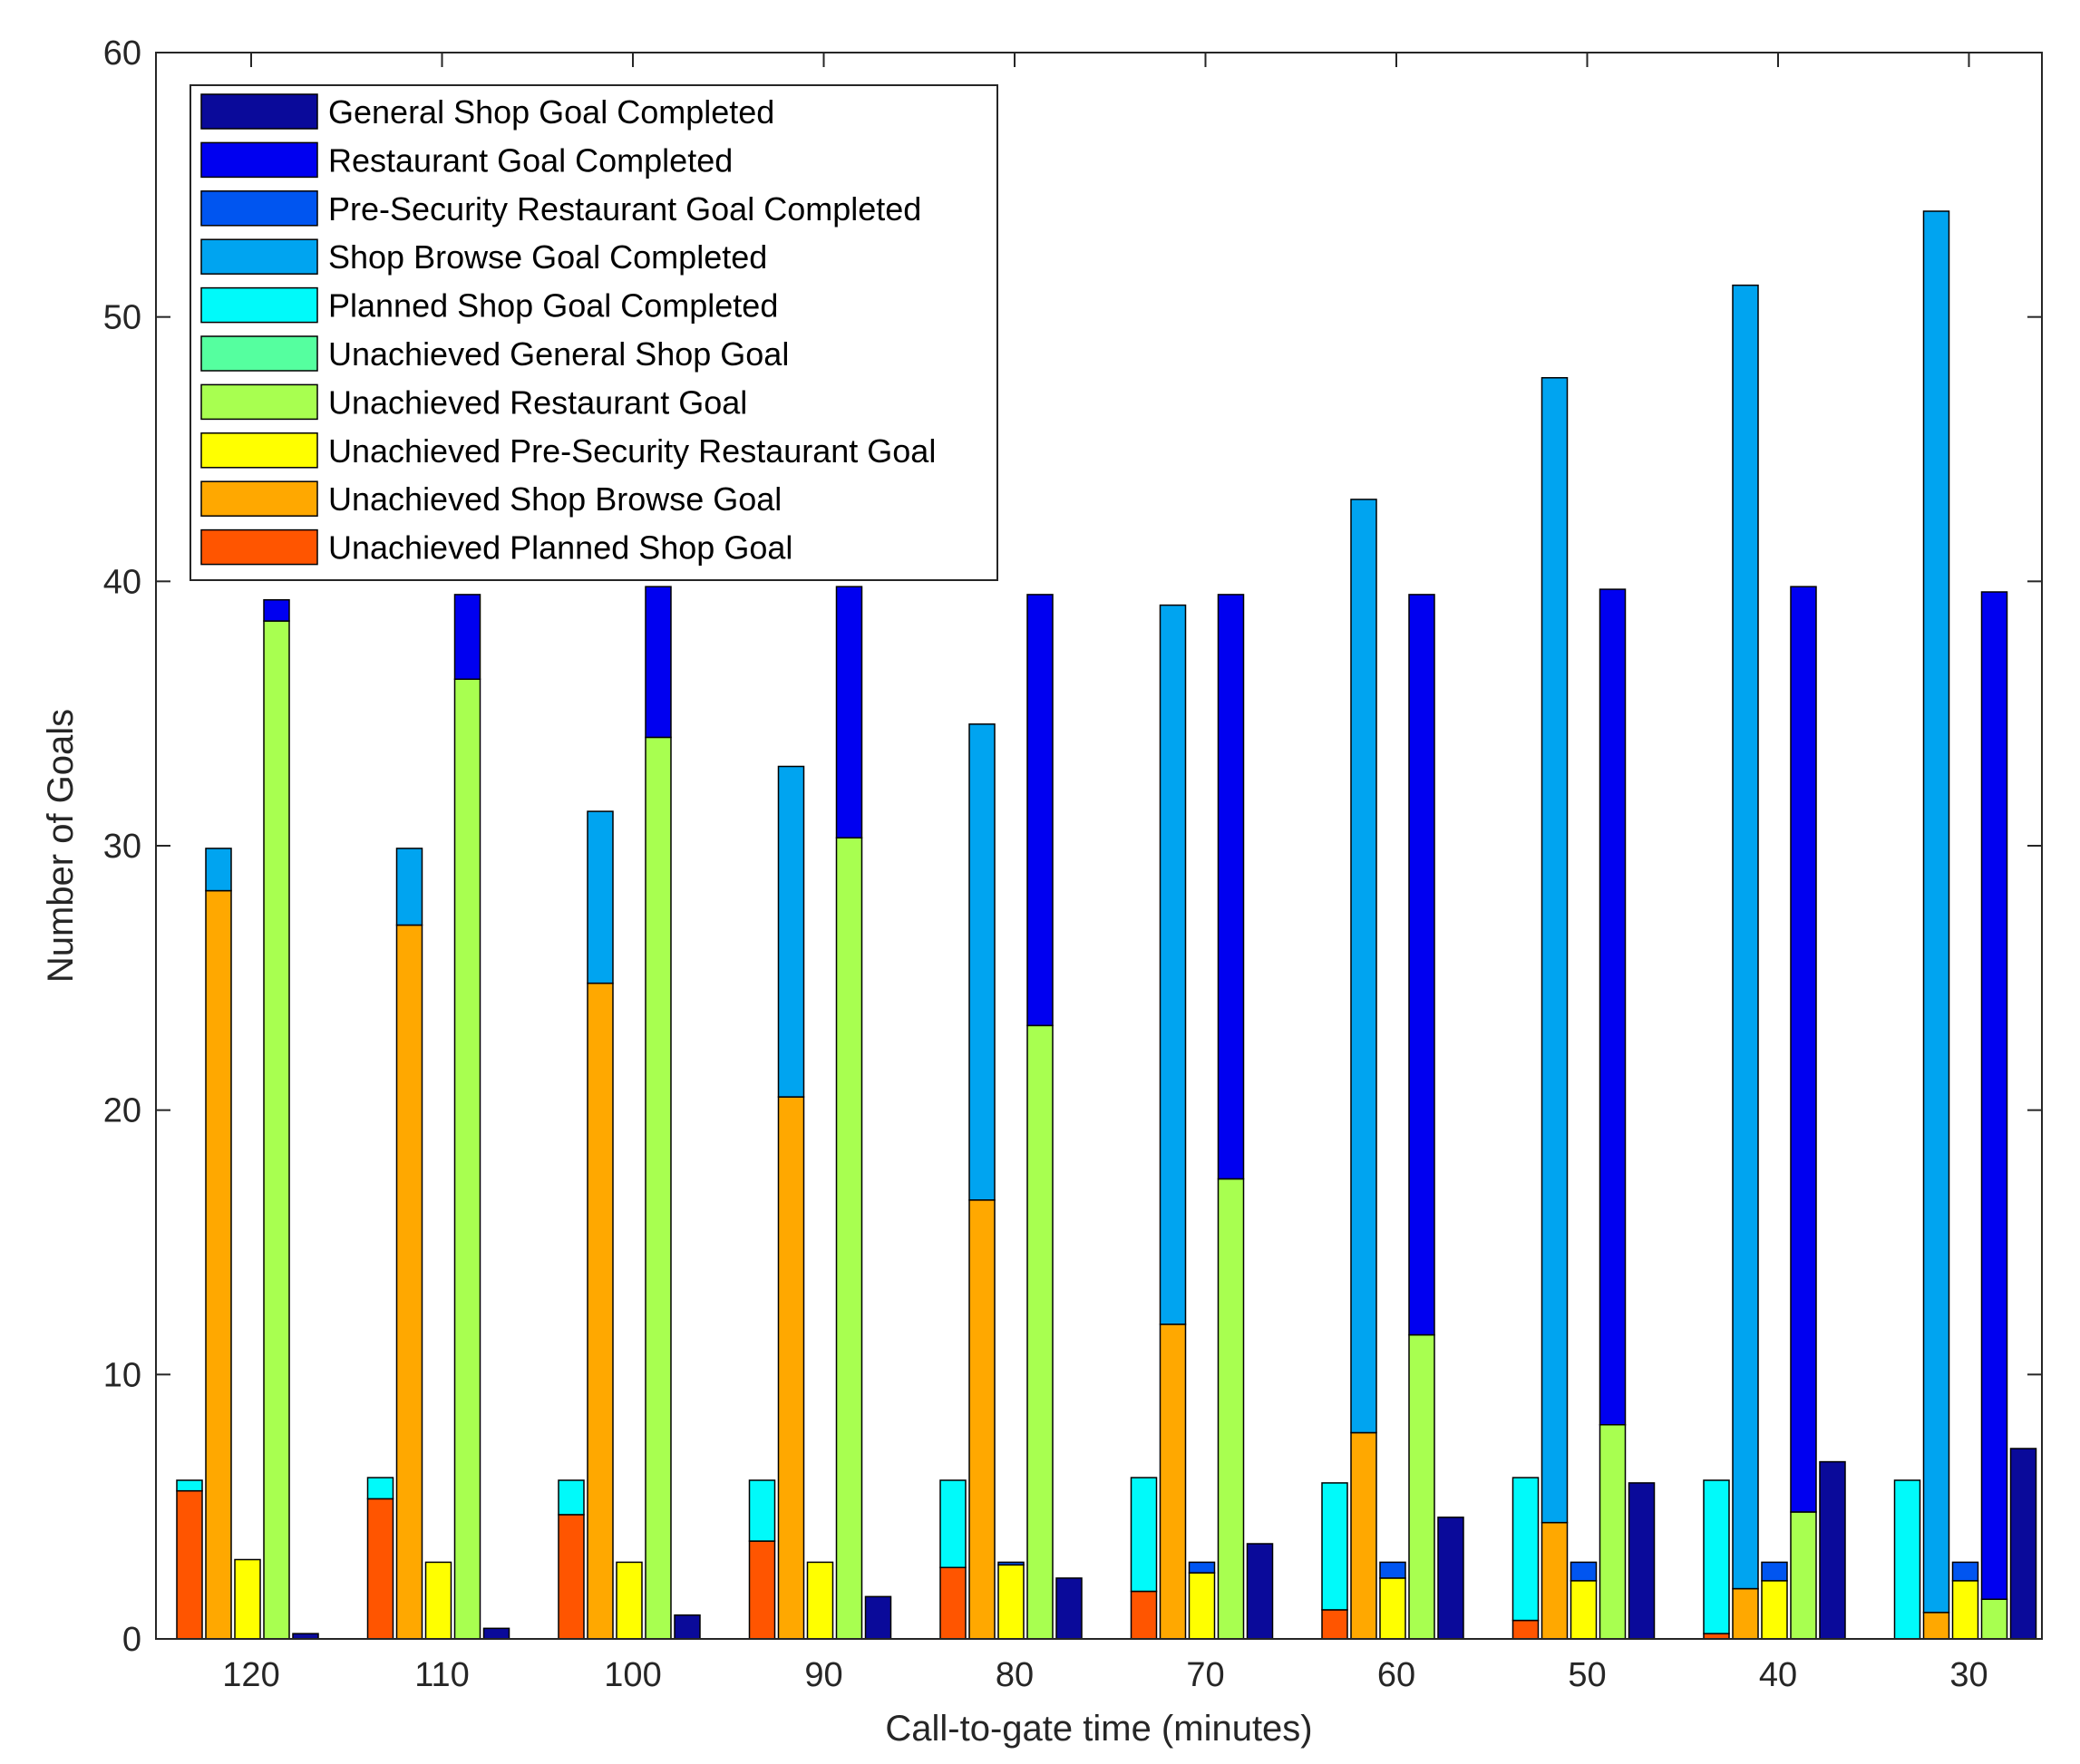 This screenshot has width=2080, height=1764. Describe the element at coordinates (1778, 1675) in the screenshot. I see `x-tick-label: 40` at that location.